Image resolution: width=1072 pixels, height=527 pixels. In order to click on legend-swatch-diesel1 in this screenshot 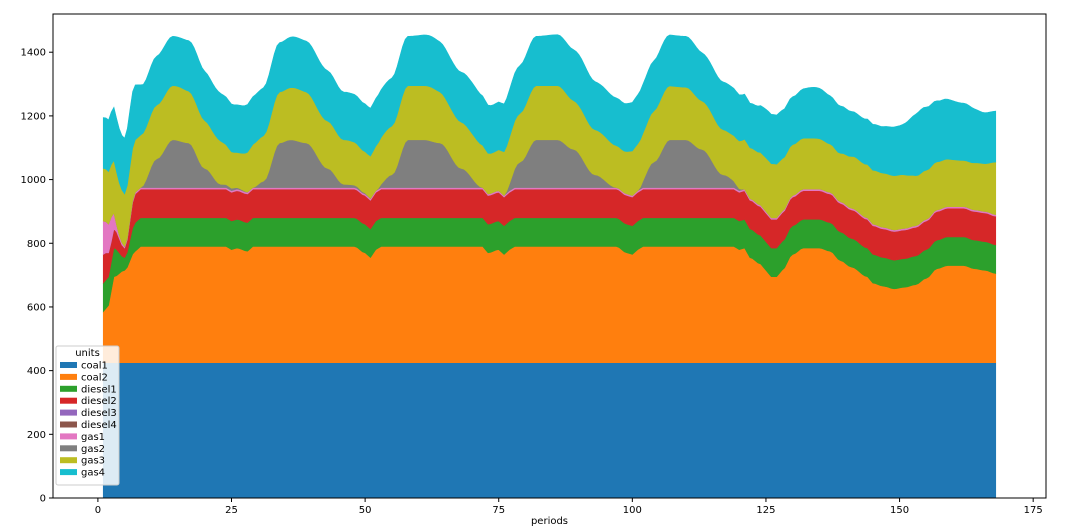, I will do `click(68, 388)`.